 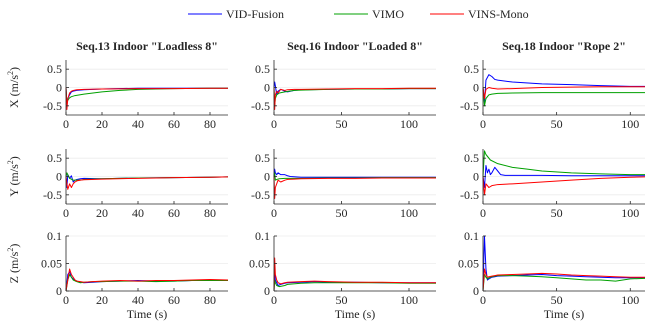 I want to click on y-axis-label-text: X (m/s2), so click(x=13, y=87).